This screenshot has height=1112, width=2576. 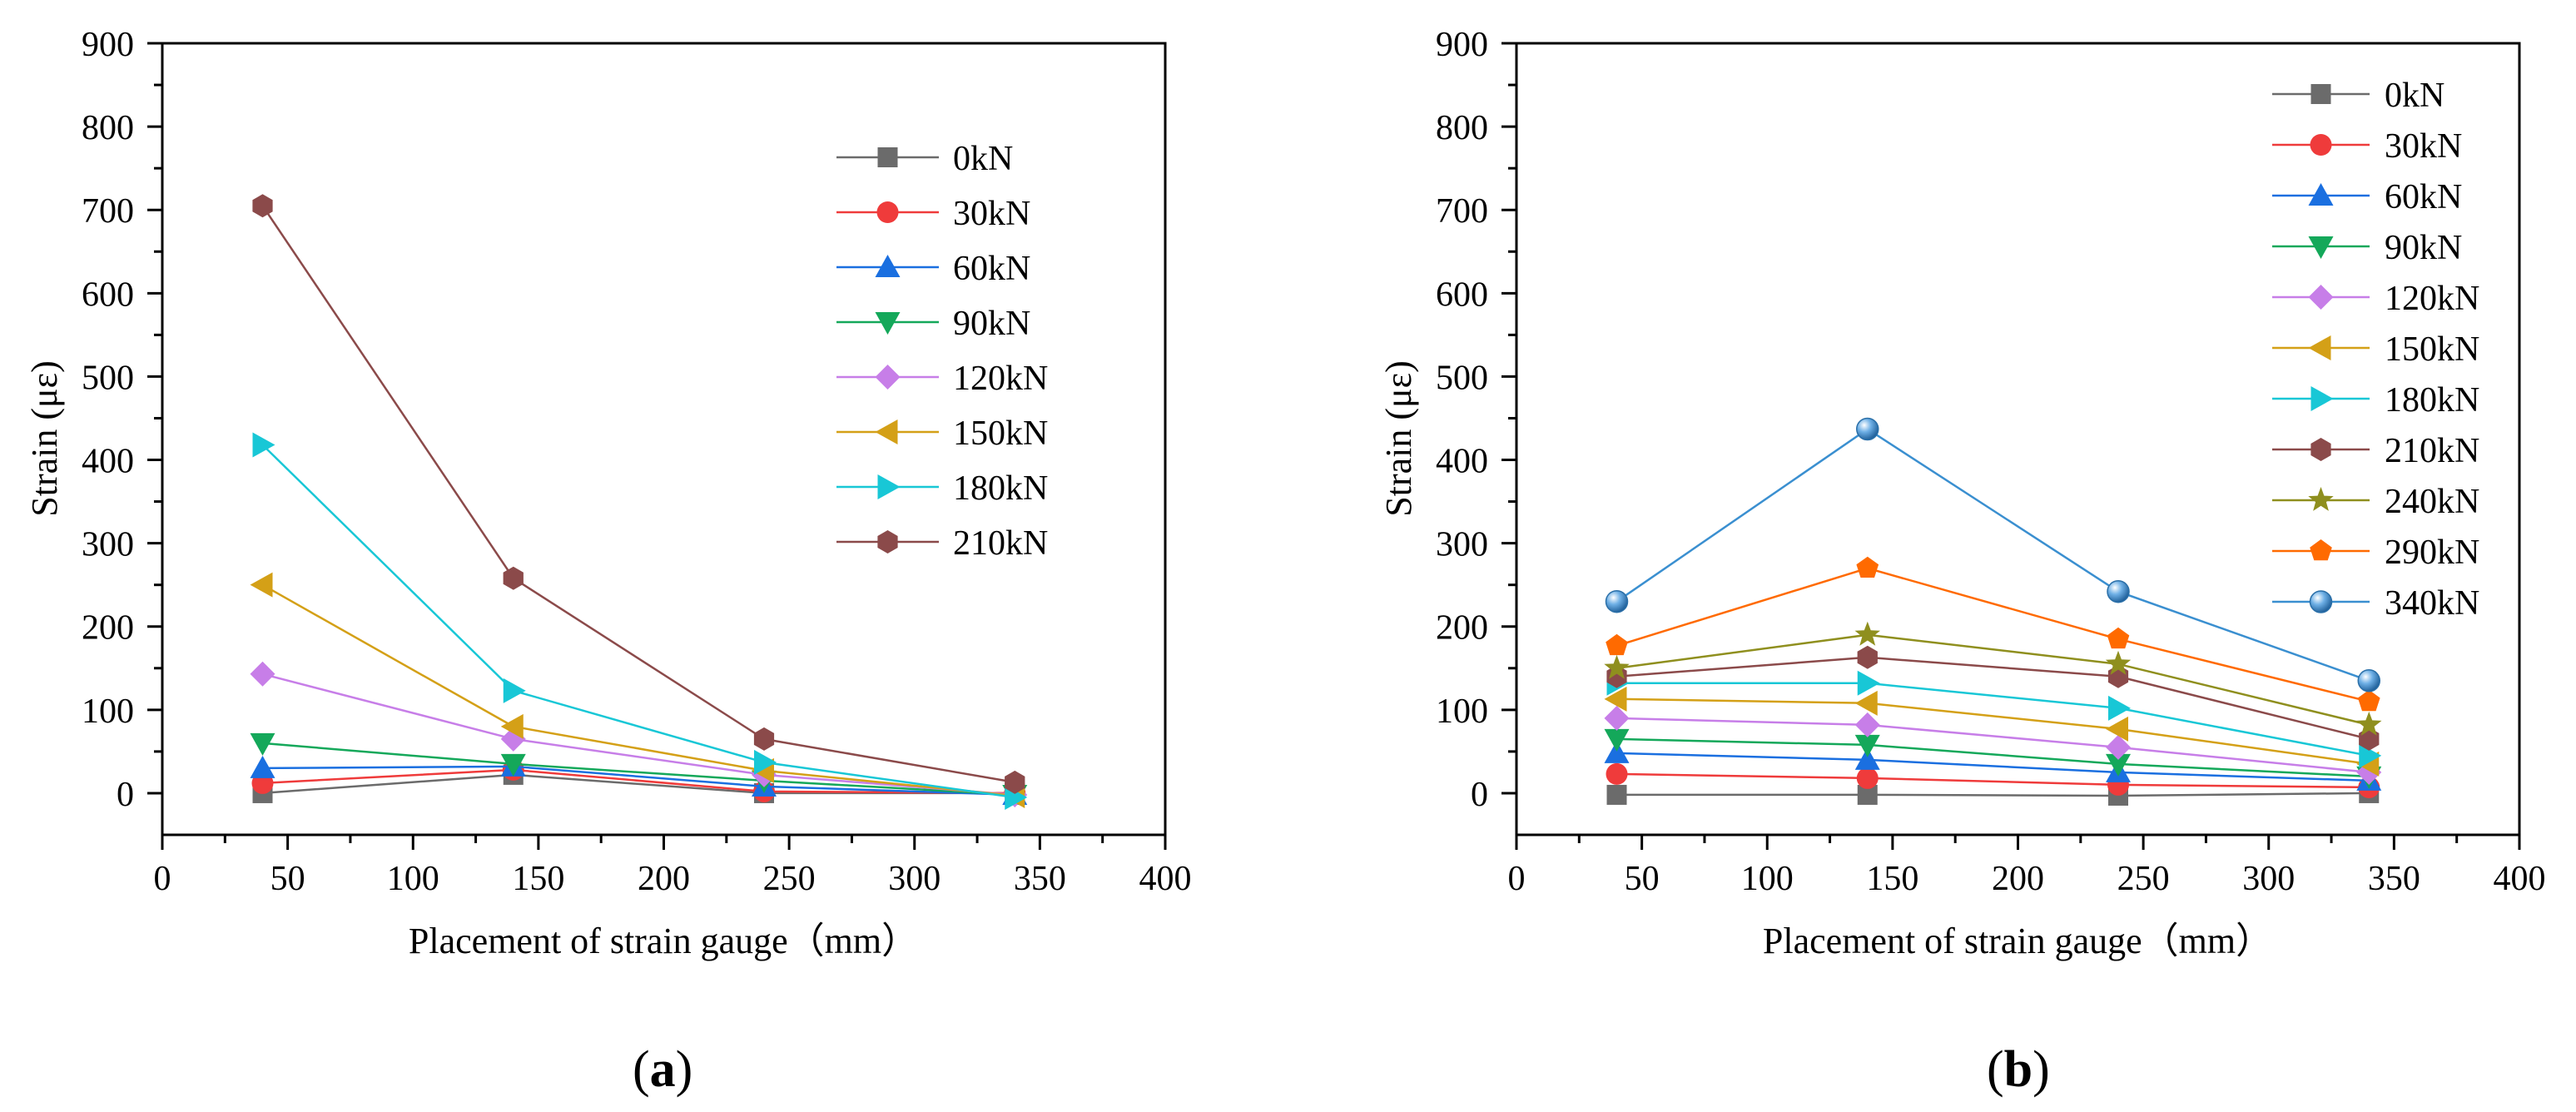 I want to click on series-120kN, so click(x=1993, y=745).